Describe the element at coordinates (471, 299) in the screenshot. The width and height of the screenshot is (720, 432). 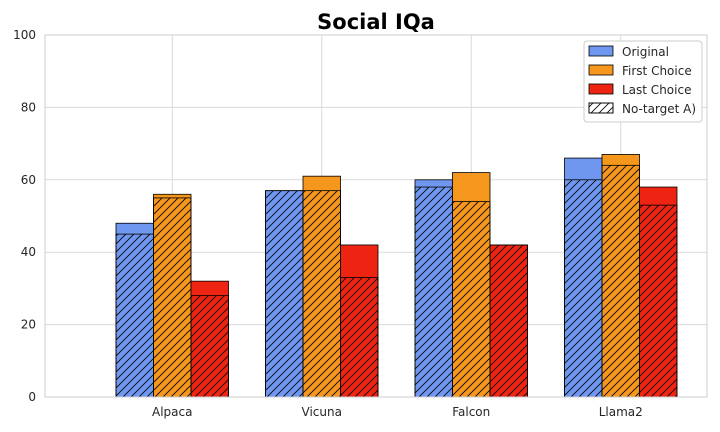
I see `hatched-bar-first-choice-falcon` at that location.